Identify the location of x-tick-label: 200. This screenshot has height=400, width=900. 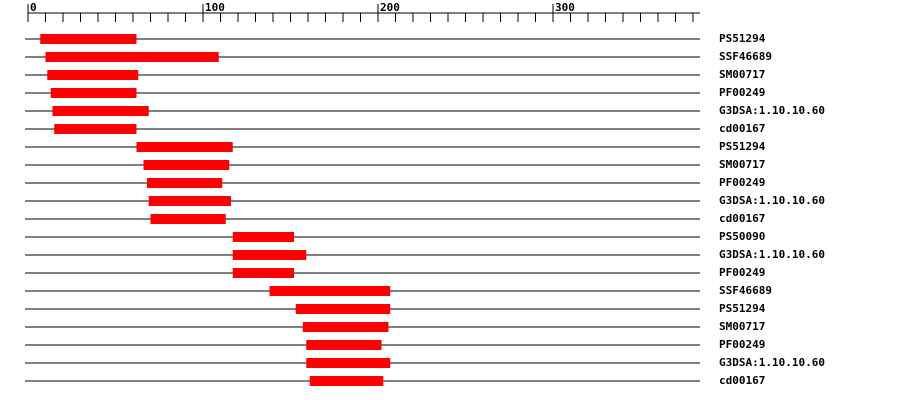
(390, 7).